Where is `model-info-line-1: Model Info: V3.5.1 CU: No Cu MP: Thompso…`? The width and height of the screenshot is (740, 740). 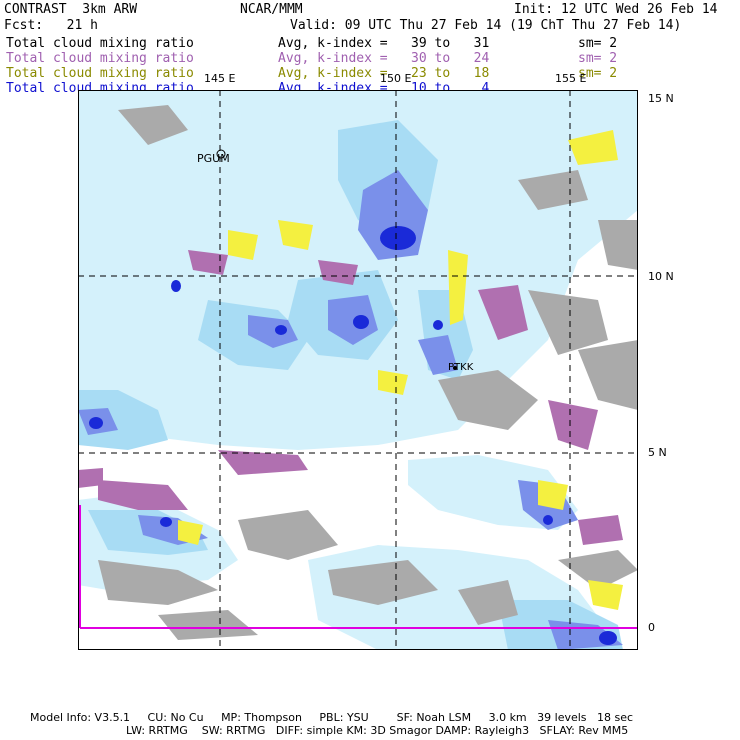
model-info-line-1: Model Info: V3.5.1 CU: No Cu MP: Thompso… is located at coordinates (332, 717).